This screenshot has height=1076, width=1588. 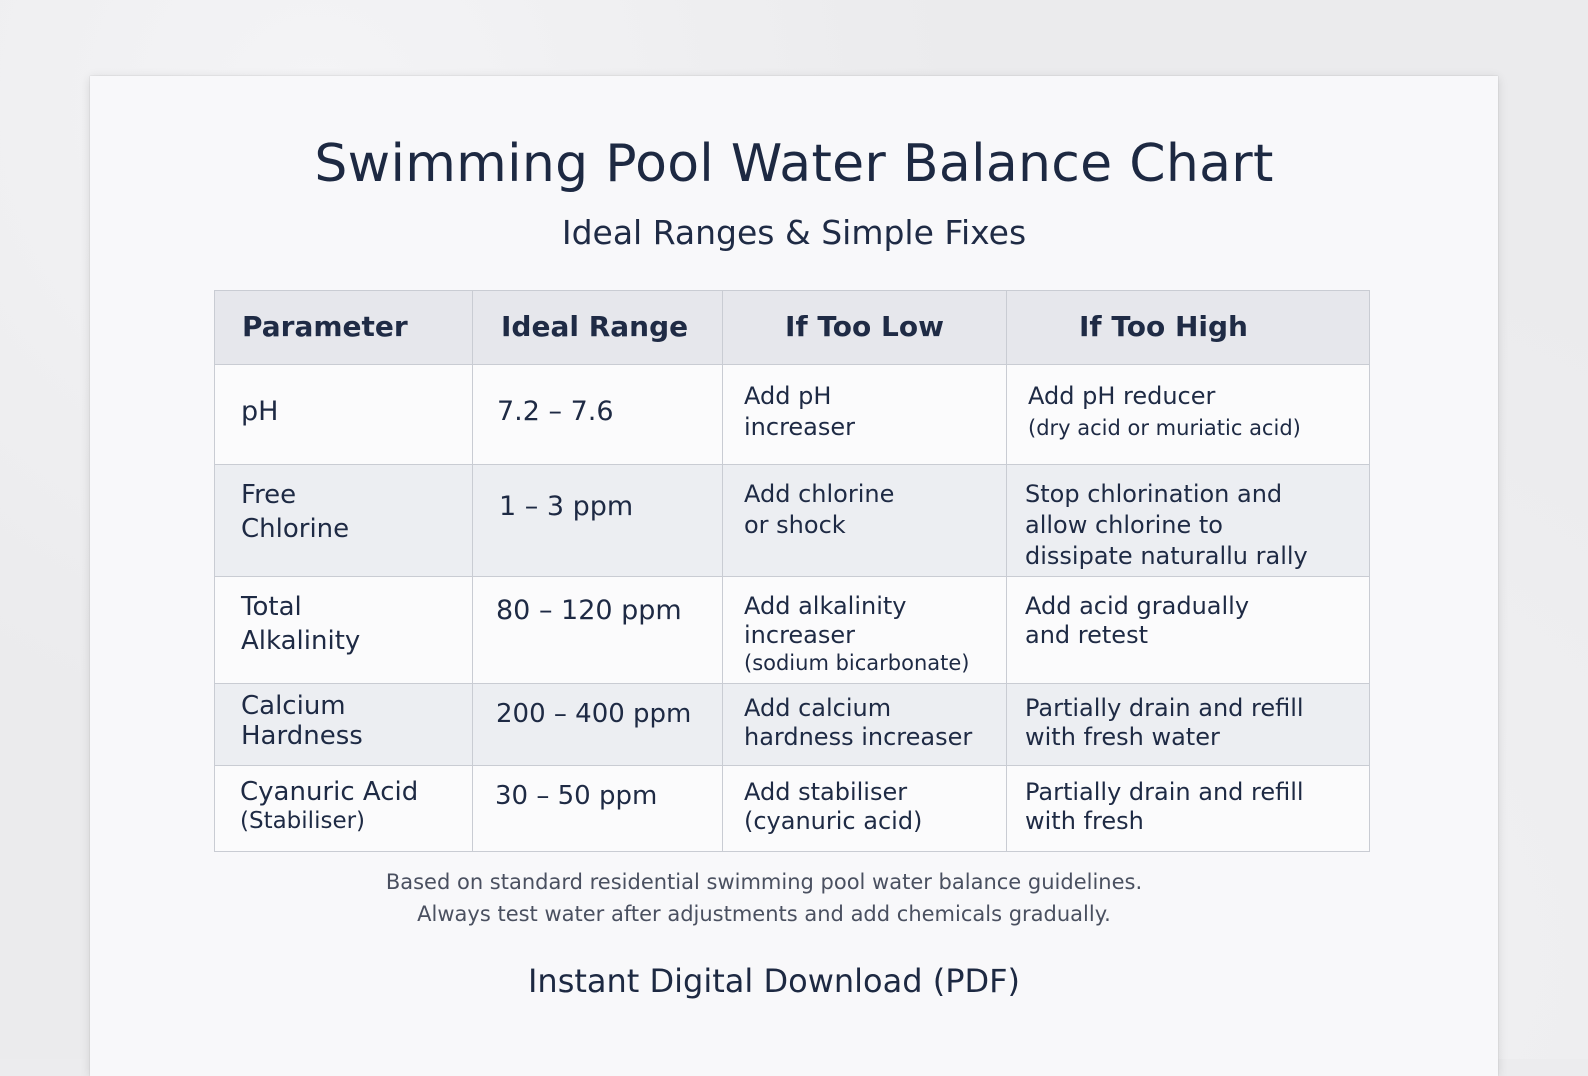 I want to click on too-low-line: Add calcium, so click(x=818, y=708).